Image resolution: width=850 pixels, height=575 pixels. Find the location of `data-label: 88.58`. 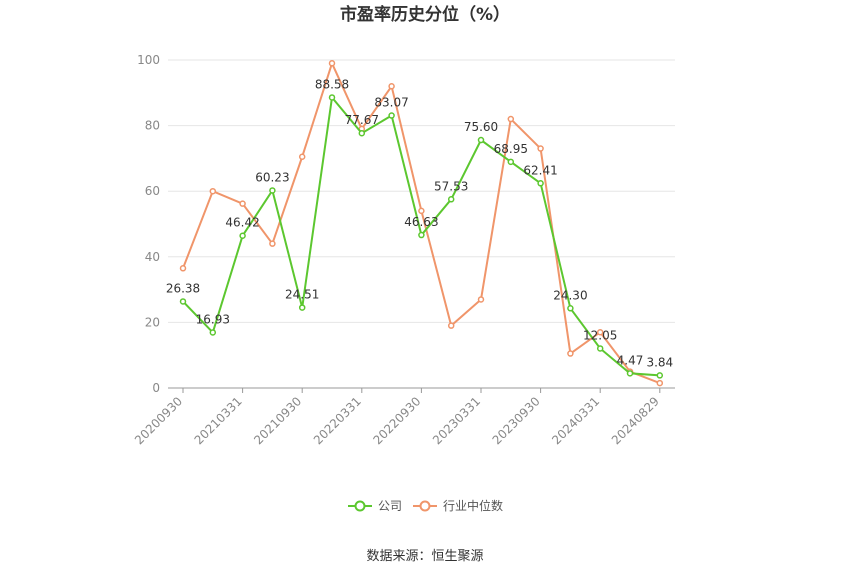

data-label: 88.58 is located at coordinates (332, 84).